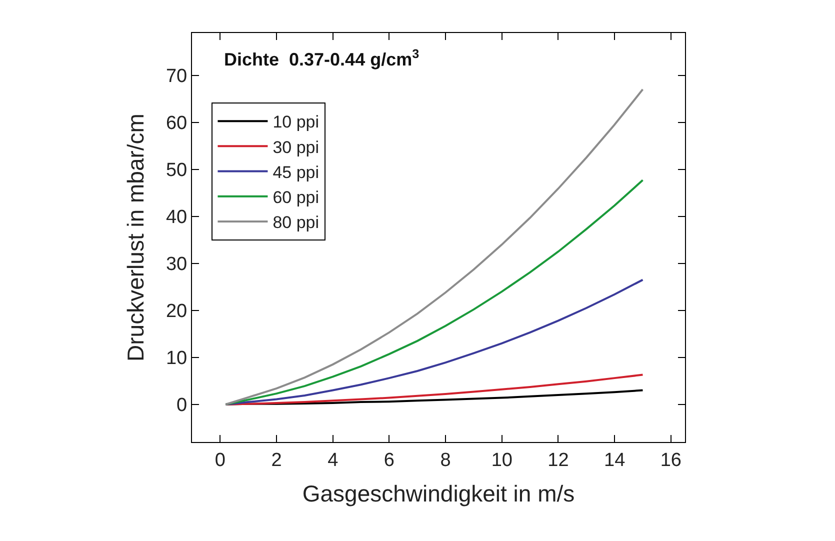 The width and height of the screenshot is (835, 541). Describe the element at coordinates (296, 222) in the screenshot. I see `legend-label: 80 ppi` at that location.